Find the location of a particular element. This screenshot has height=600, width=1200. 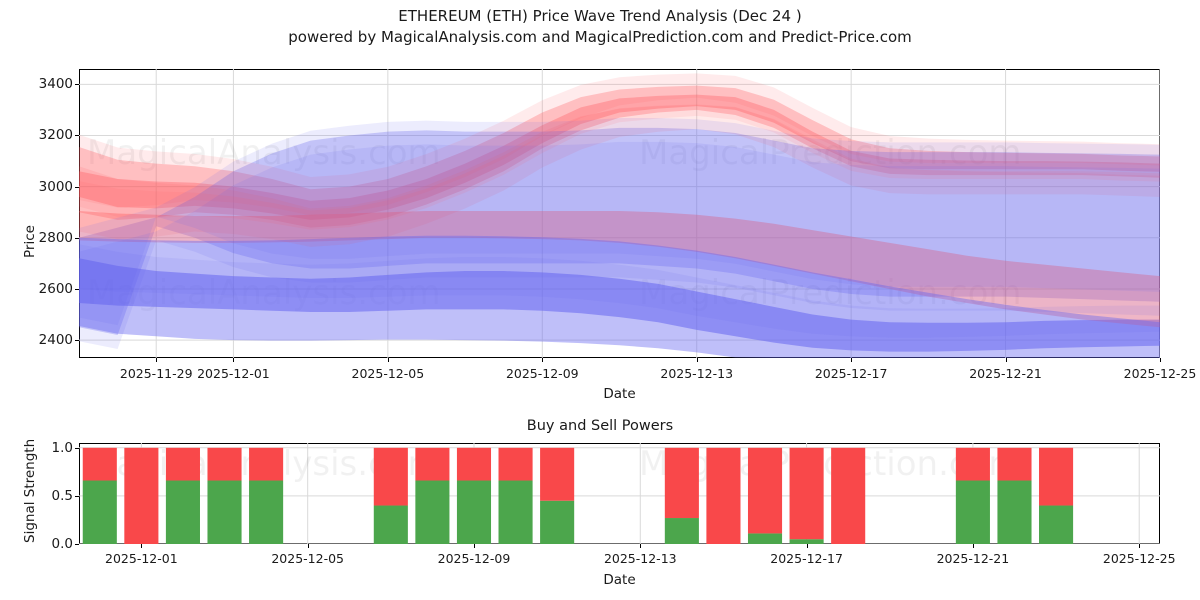

price-x-tick-label: 2025-12-05 is located at coordinates (388, 373).